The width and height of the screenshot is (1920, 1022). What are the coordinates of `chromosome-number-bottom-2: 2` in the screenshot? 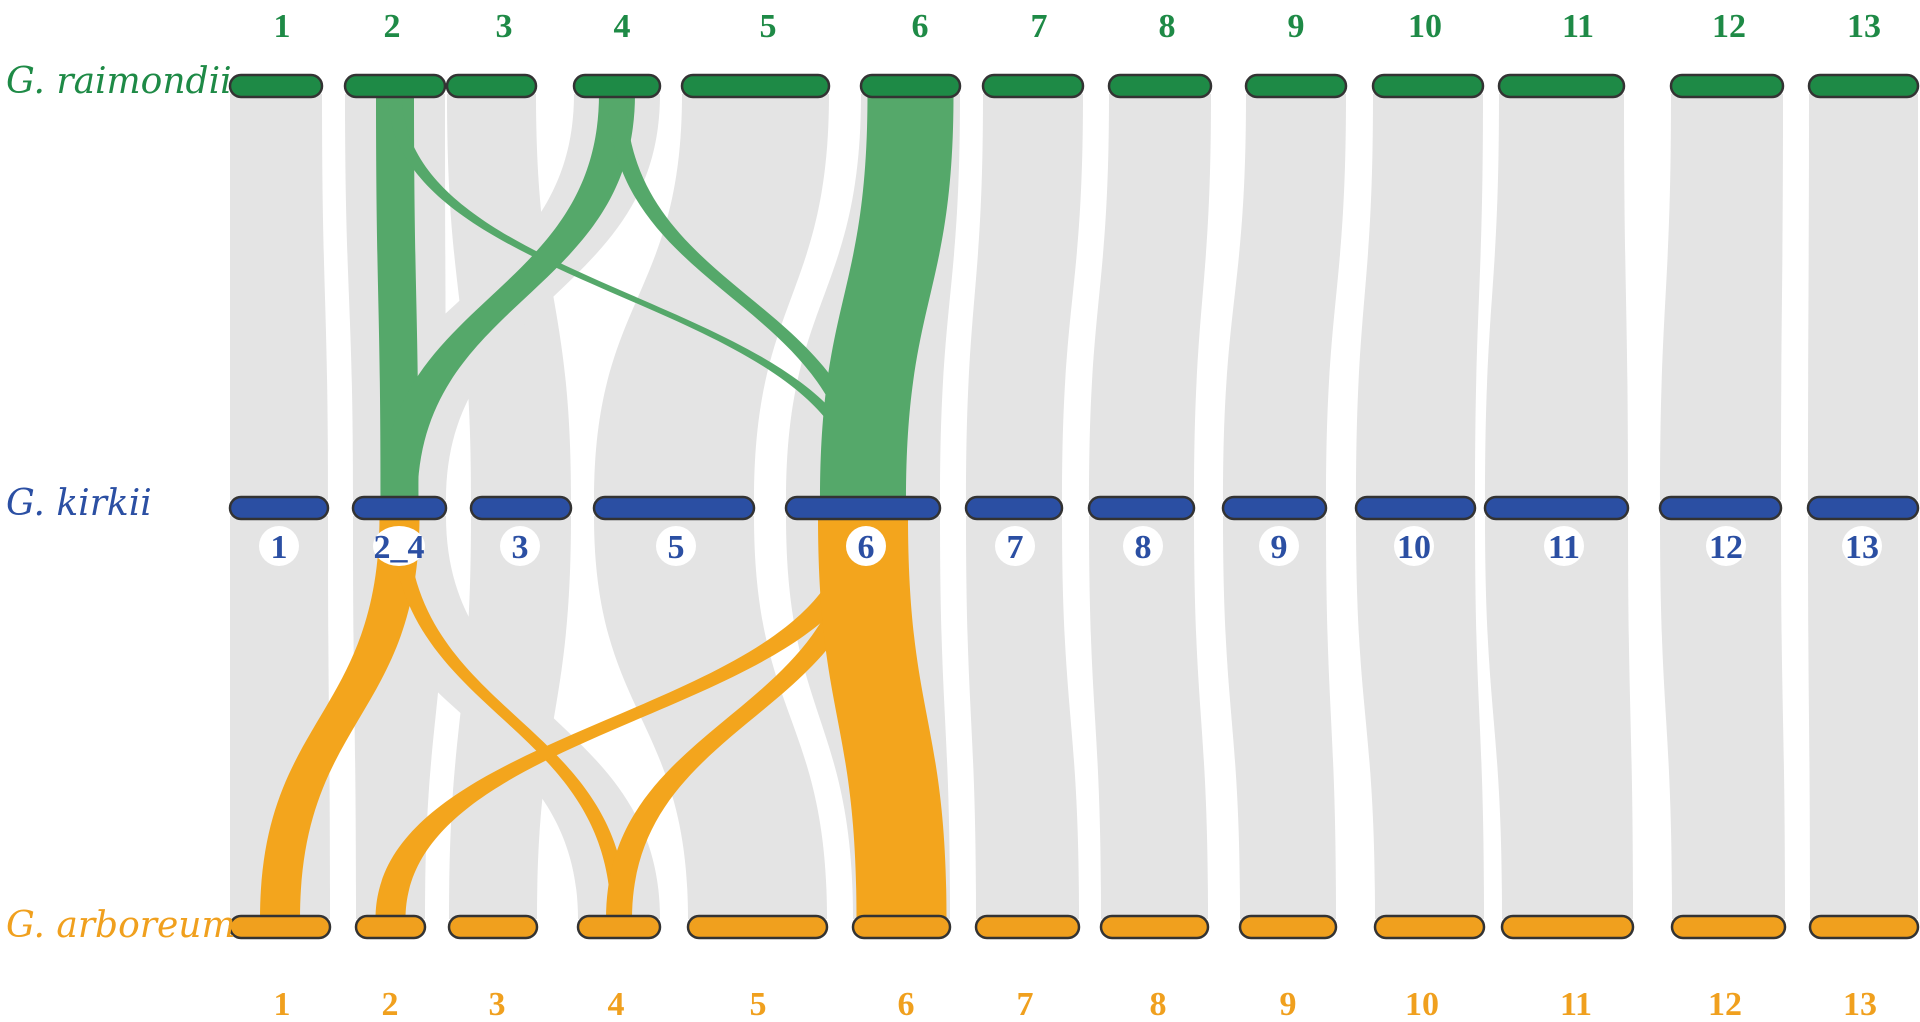 It's located at (390, 1004).